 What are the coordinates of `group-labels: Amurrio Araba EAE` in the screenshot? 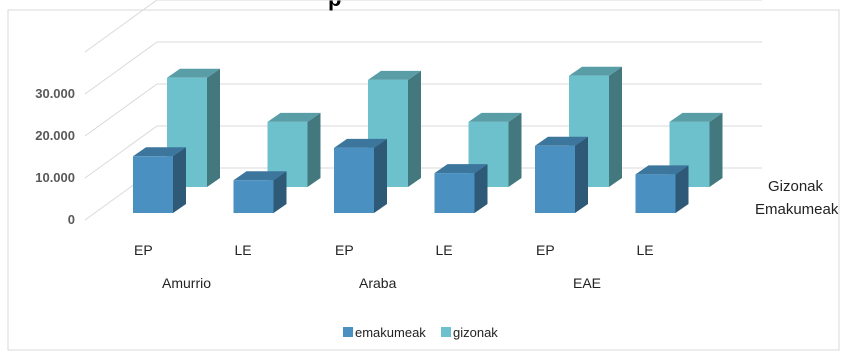 It's located at (381, 283).